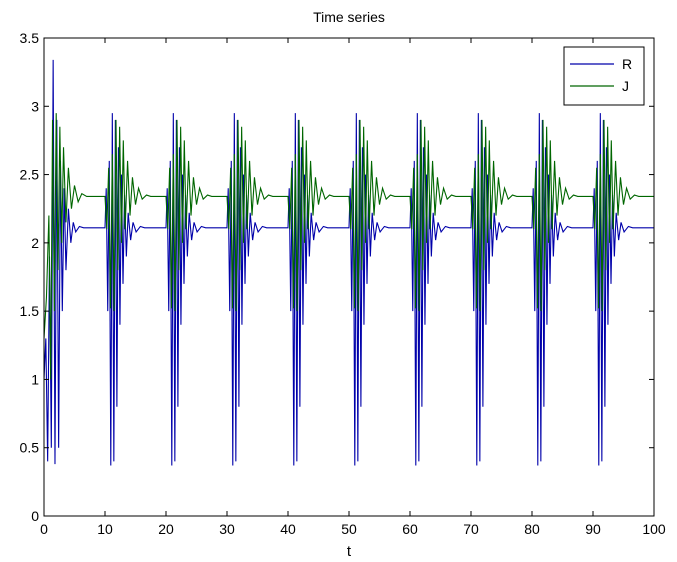  What do you see at coordinates (627, 64) in the screenshot?
I see `legend-label-R: R` at bounding box center [627, 64].